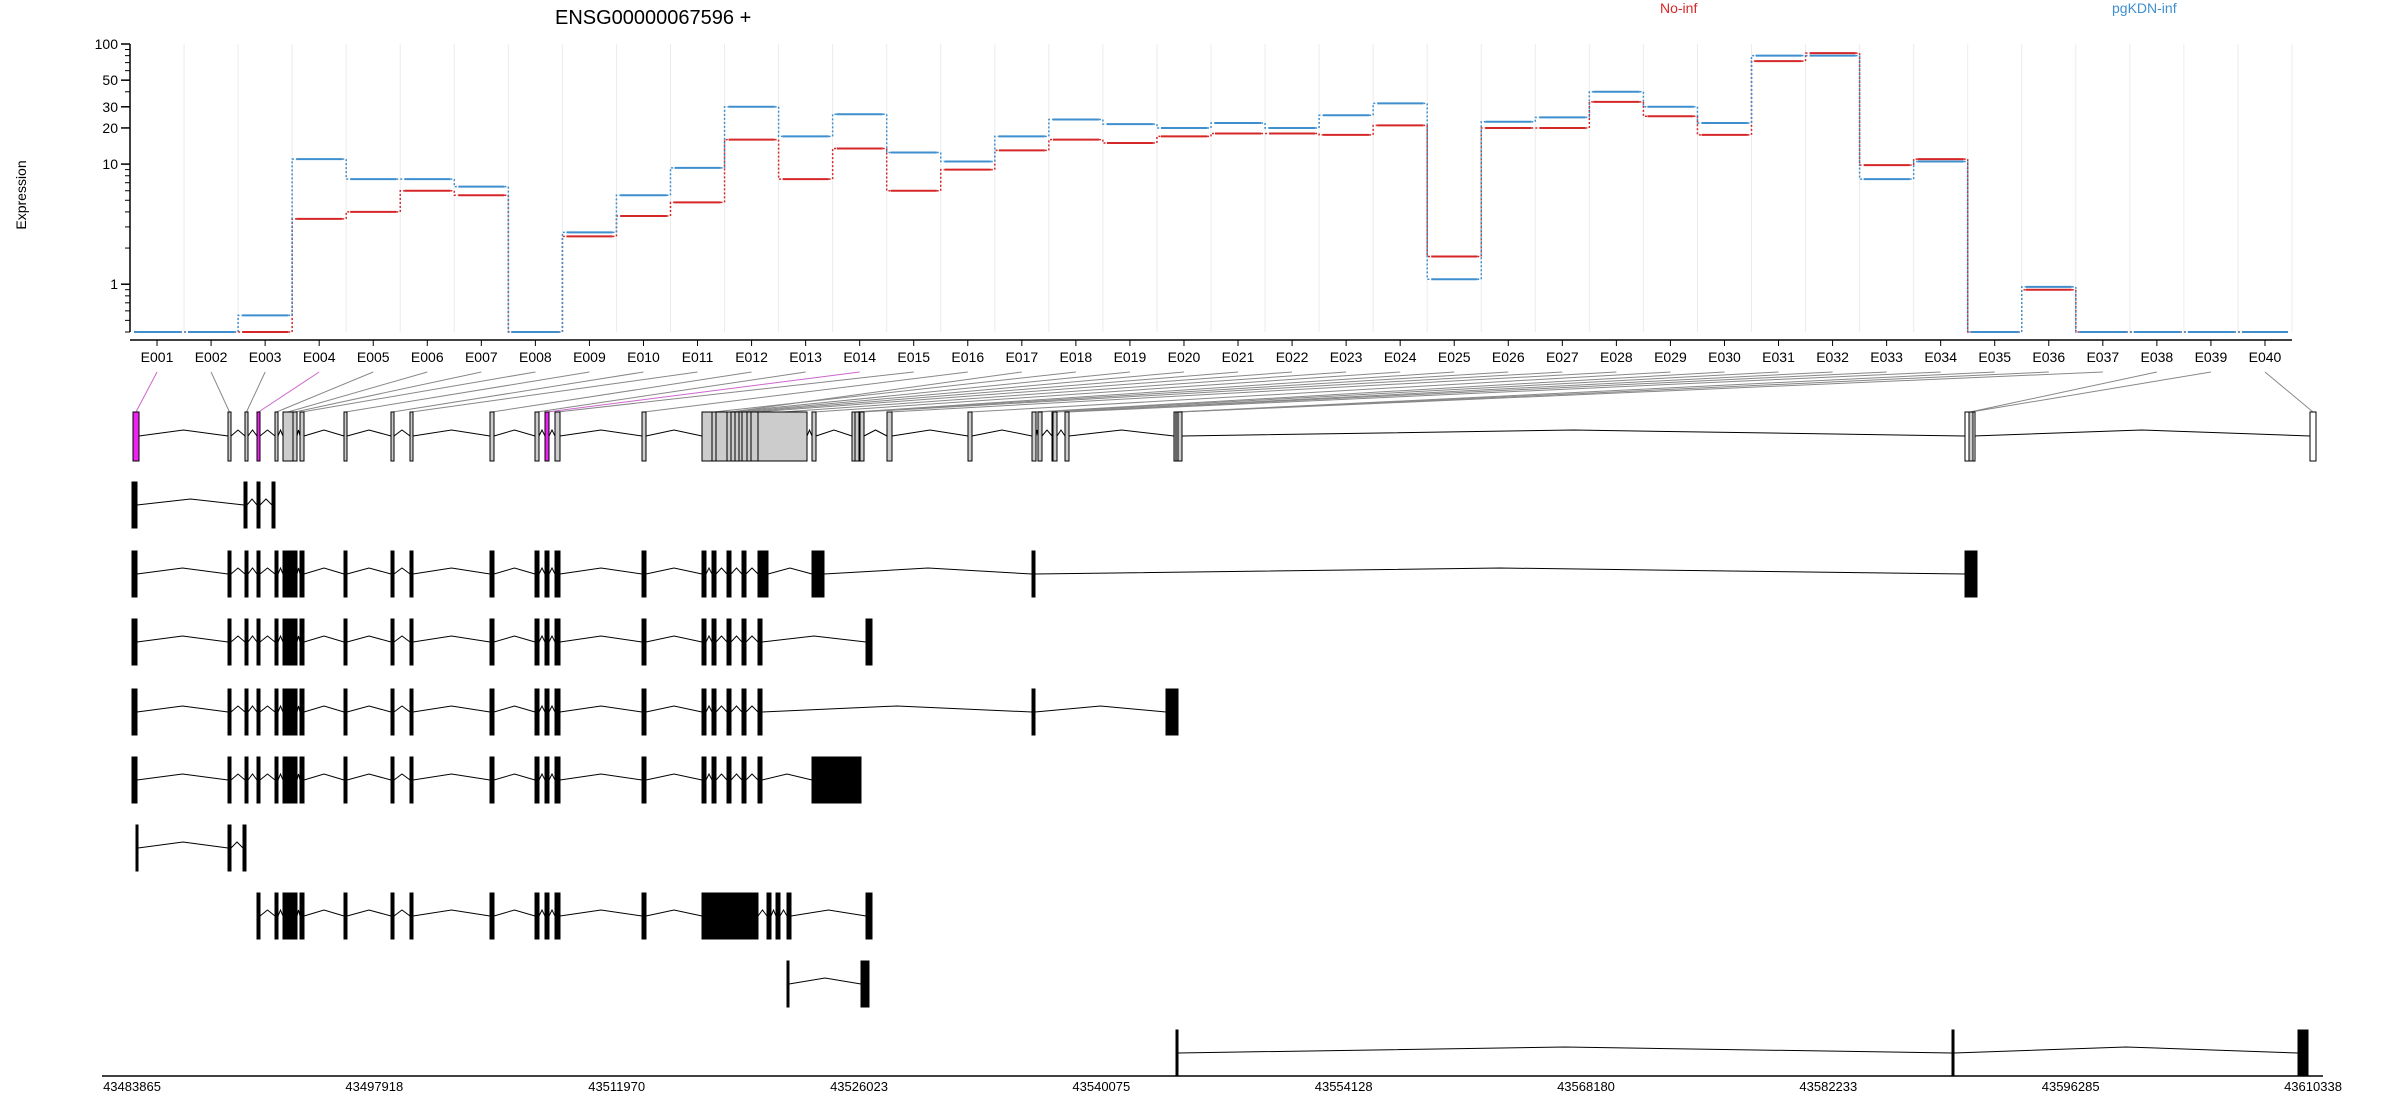 Image resolution: width=2400 pixels, height=1100 pixels. I want to click on coordinate-tick-label: 43511970, so click(616, 1086).